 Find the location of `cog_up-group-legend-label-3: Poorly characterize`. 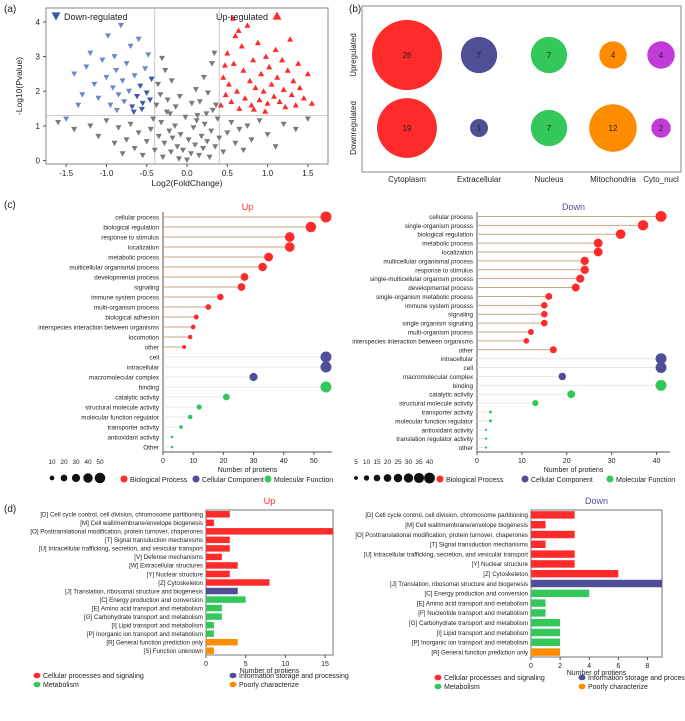

cog_up-group-legend-label-3: Poorly characterize is located at coordinates (269, 685).